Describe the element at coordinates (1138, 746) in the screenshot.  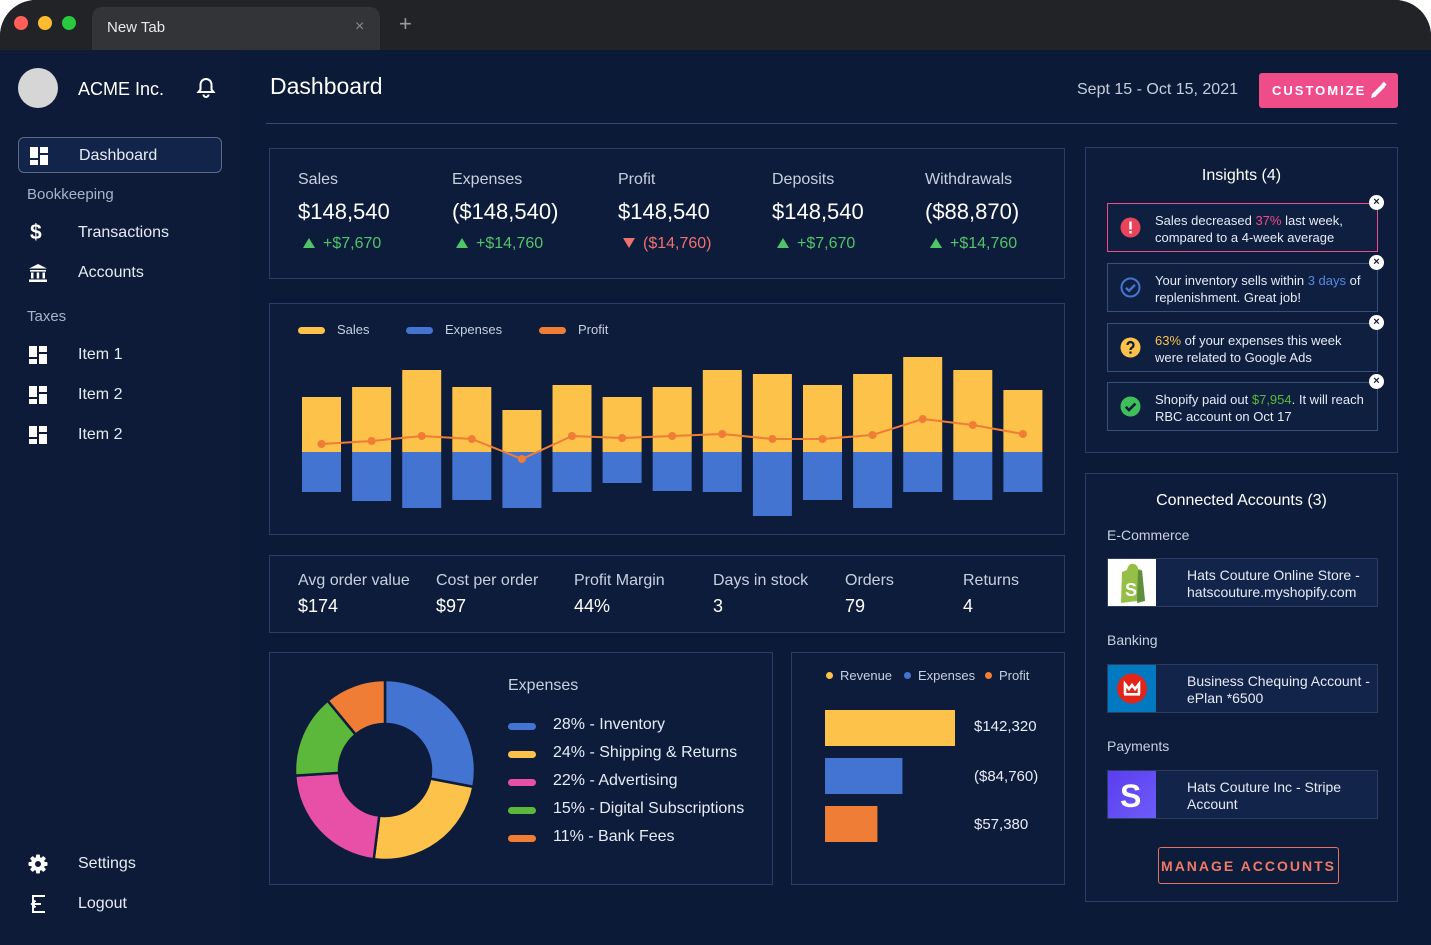
I see `section-payments: Payments` at that location.